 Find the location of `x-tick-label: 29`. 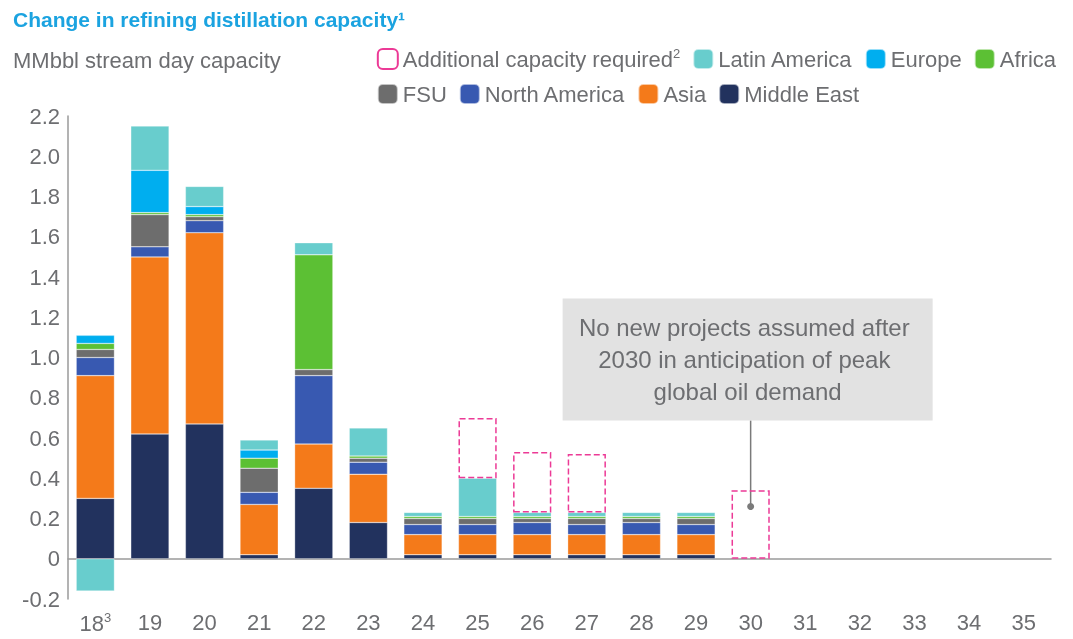

x-tick-label: 29 is located at coordinates (696, 622).